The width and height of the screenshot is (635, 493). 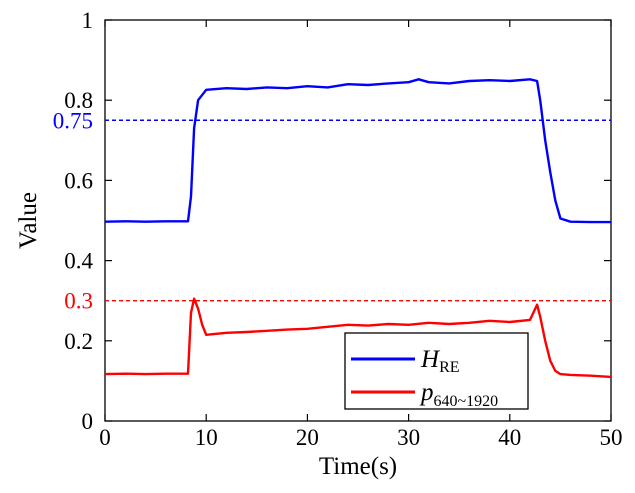 What do you see at coordinates (28, 220) in the screenshot?
I see `y-axis-title: Value` at bounding box center [28, 220].